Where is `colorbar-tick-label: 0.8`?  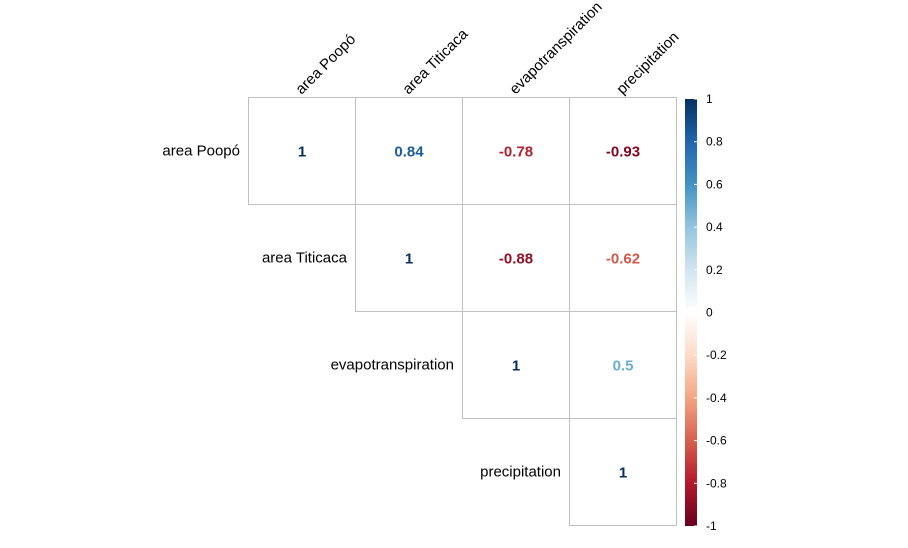 colorbar-tick-label: 0.8 is located at coordinates (714, 142).